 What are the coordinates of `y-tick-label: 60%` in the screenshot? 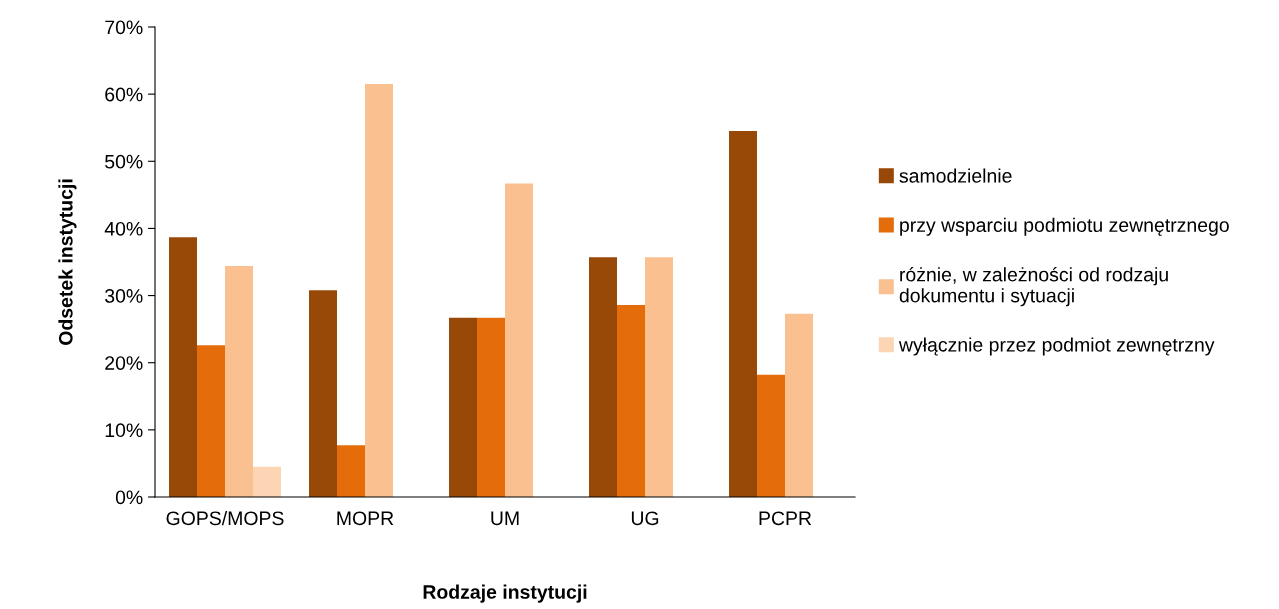 It's located at (124, 94).